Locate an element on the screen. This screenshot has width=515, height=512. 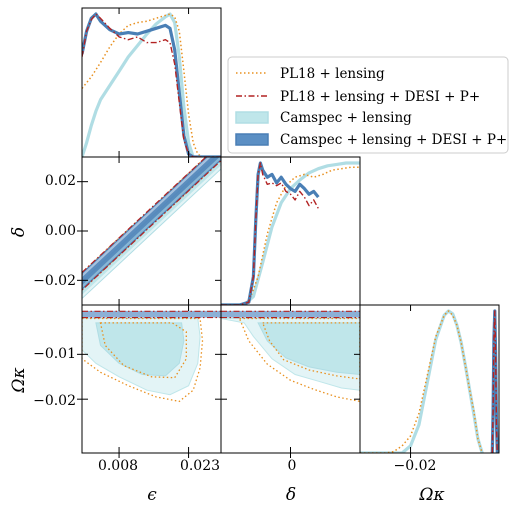
legend-frame is located at coordinates (368, 105).